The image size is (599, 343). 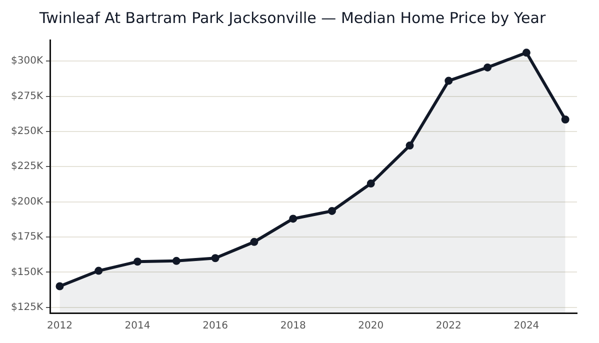 What do you see at coordinates (27, 237) in the screenshot?
I see `y-tick-label: $175K` at bounding box center [27, 237].